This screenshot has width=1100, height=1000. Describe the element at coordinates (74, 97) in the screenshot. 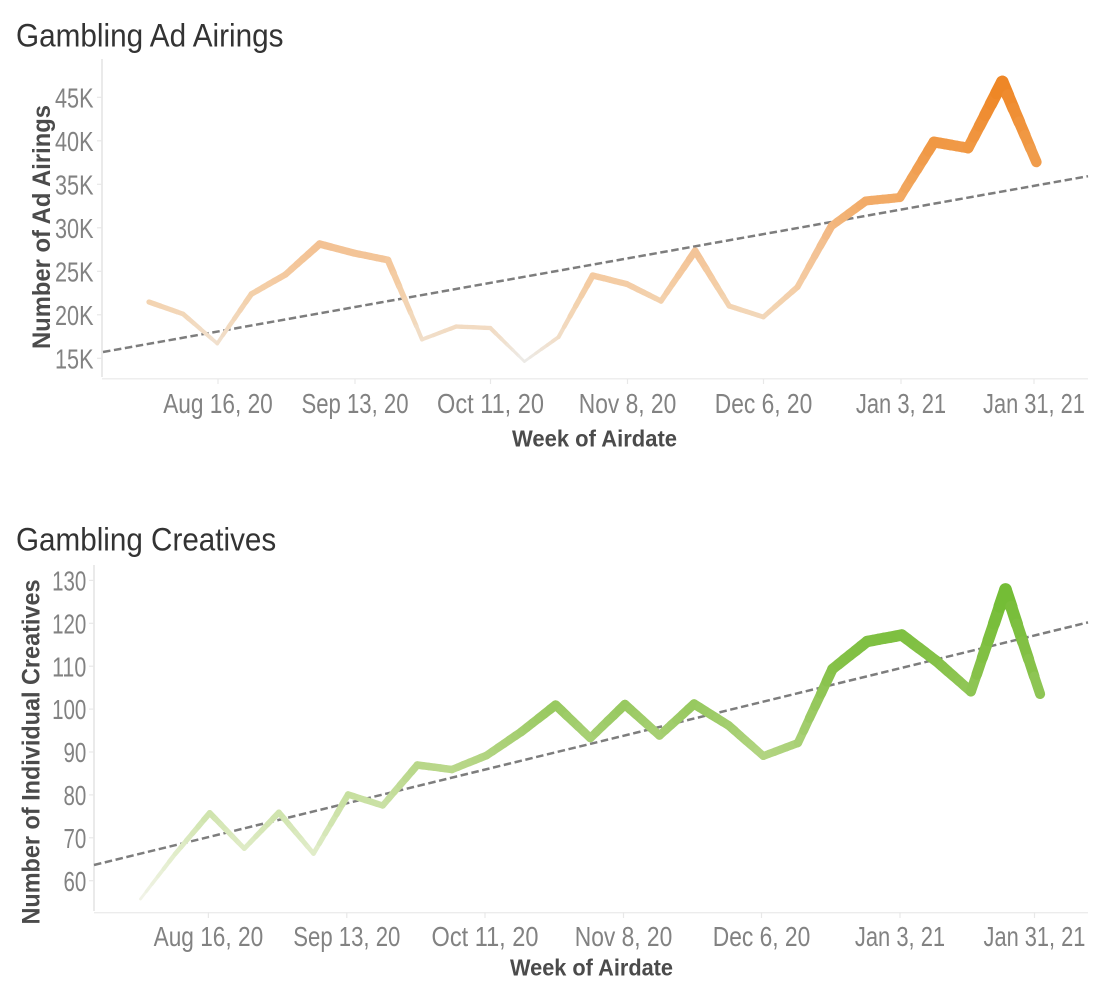

I see `svg-text: 45K` at that location.